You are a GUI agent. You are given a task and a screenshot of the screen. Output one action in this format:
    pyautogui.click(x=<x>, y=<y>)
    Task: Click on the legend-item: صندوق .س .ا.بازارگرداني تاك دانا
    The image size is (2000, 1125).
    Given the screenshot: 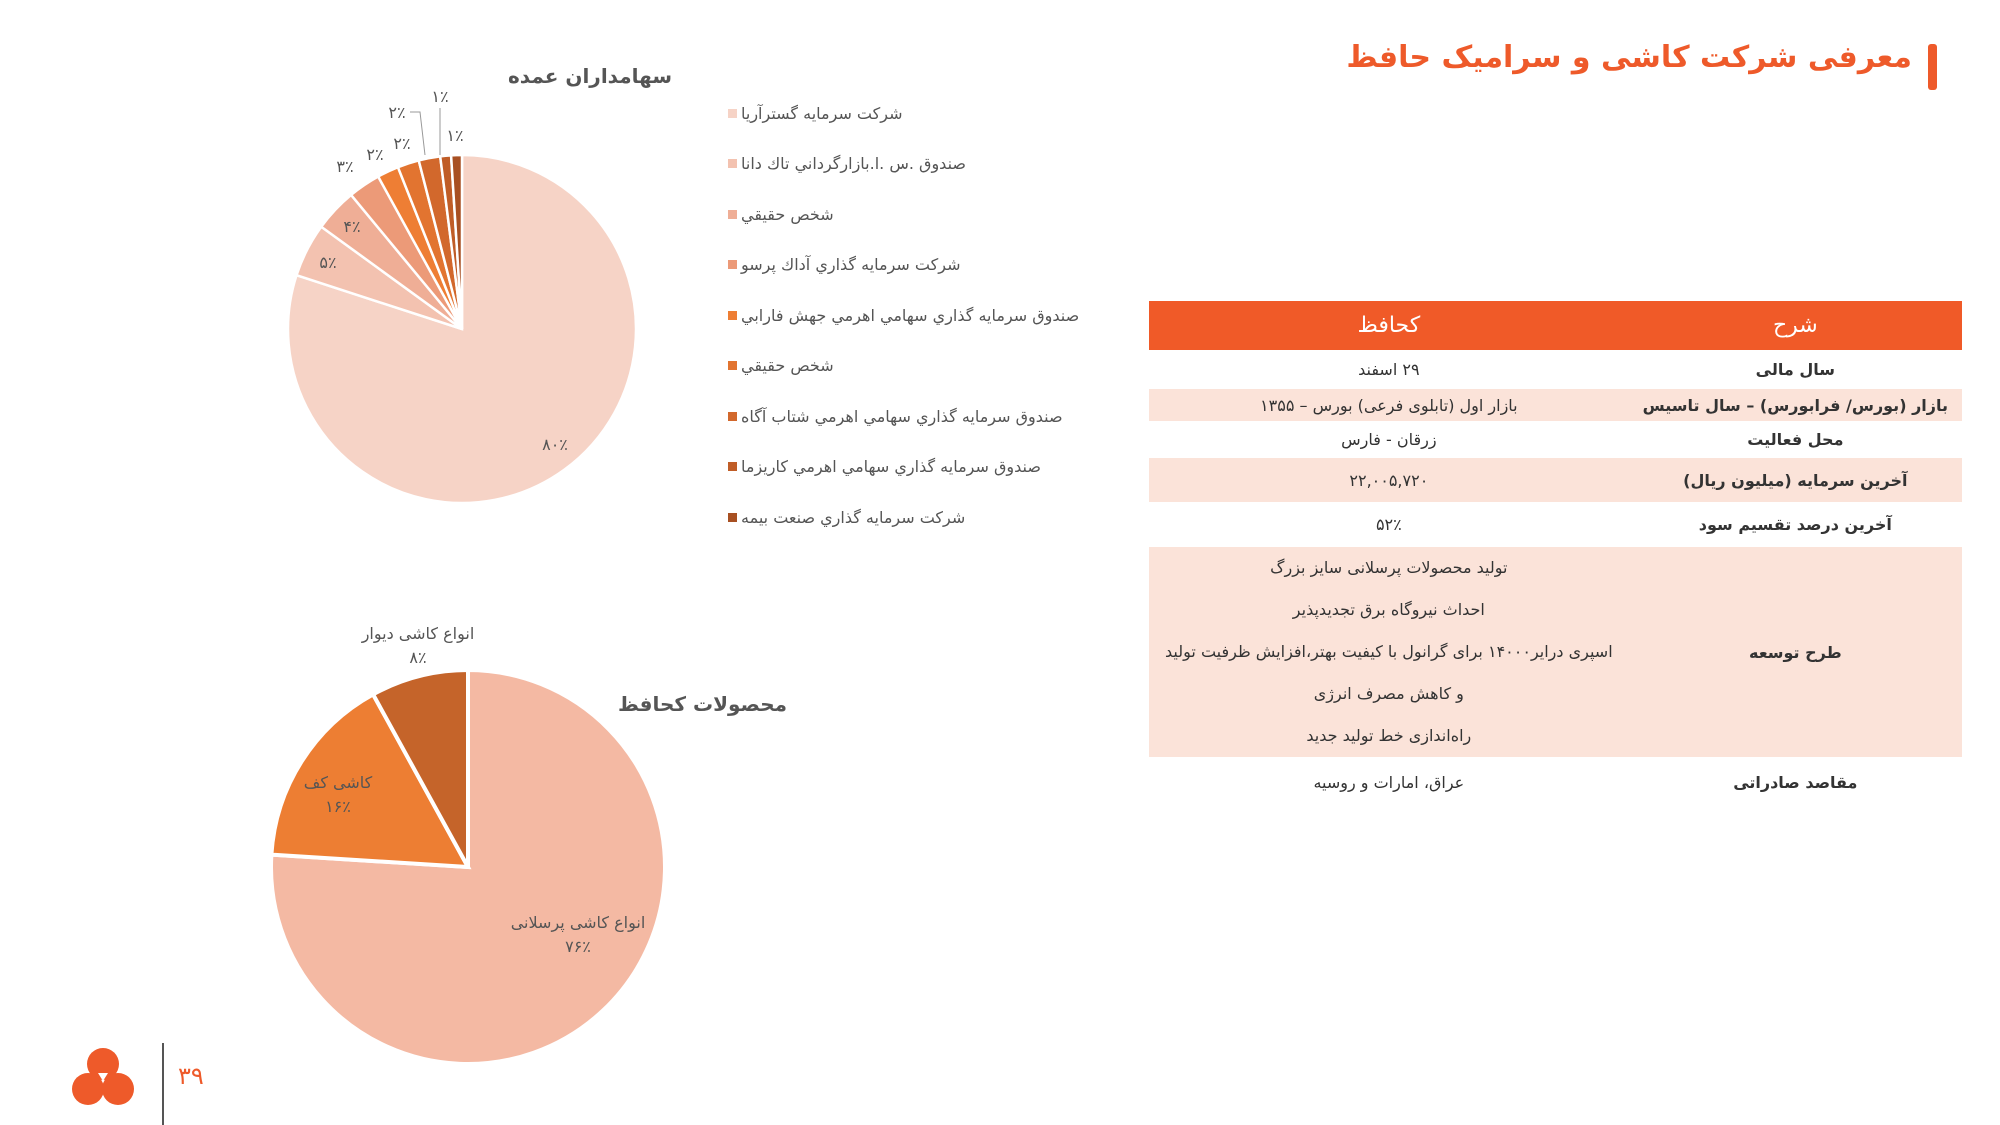 What is the action you would take?
    pyautogui.click(x=903, y=164)
    